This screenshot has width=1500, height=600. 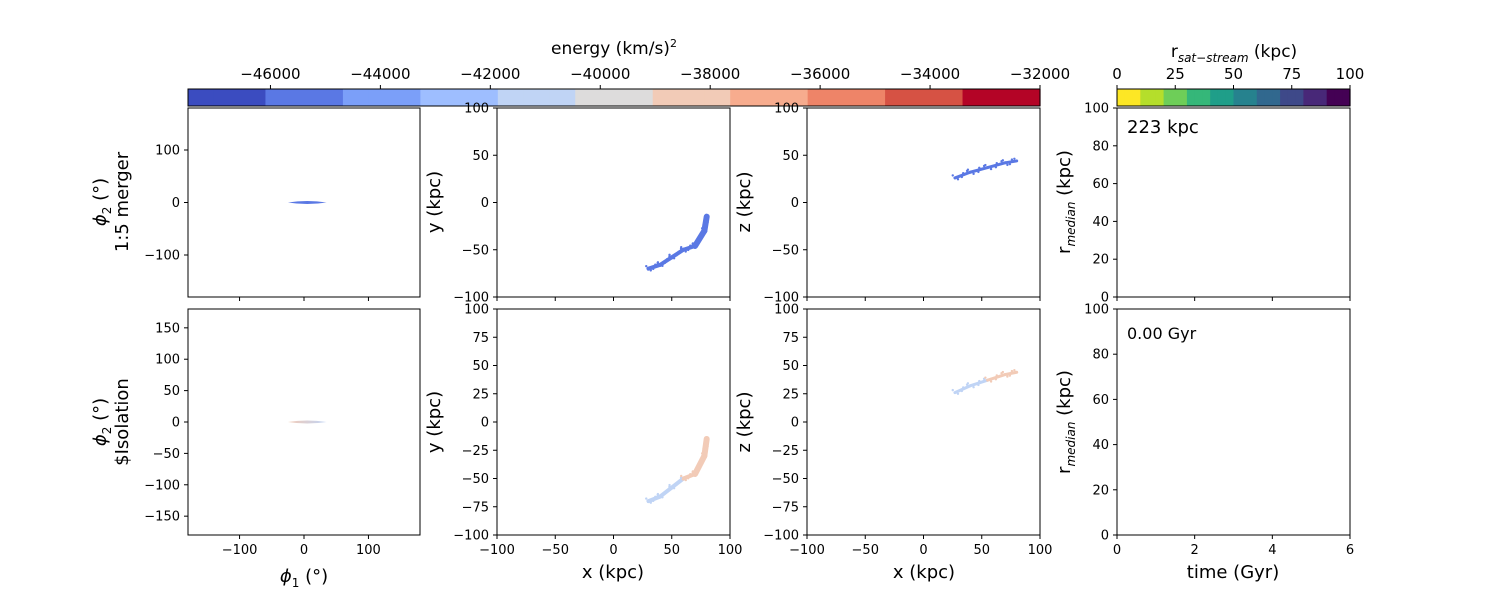 I want to click on y-tick-label: −100, so click(x=471, y=298).